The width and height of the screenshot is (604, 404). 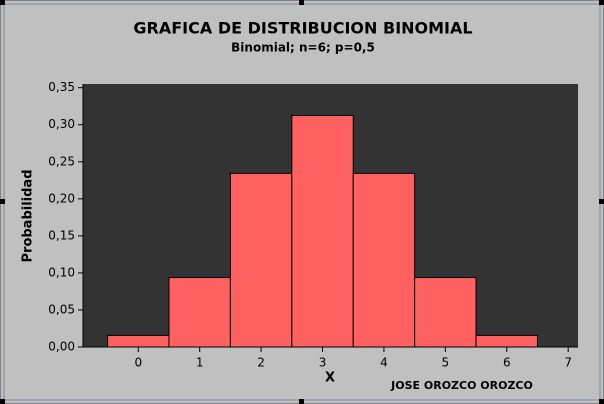 What do you see at coordinates (61, 235) in the screenshot?
I see `y-tick-label: 0,15` at bounding box center [61, 235].